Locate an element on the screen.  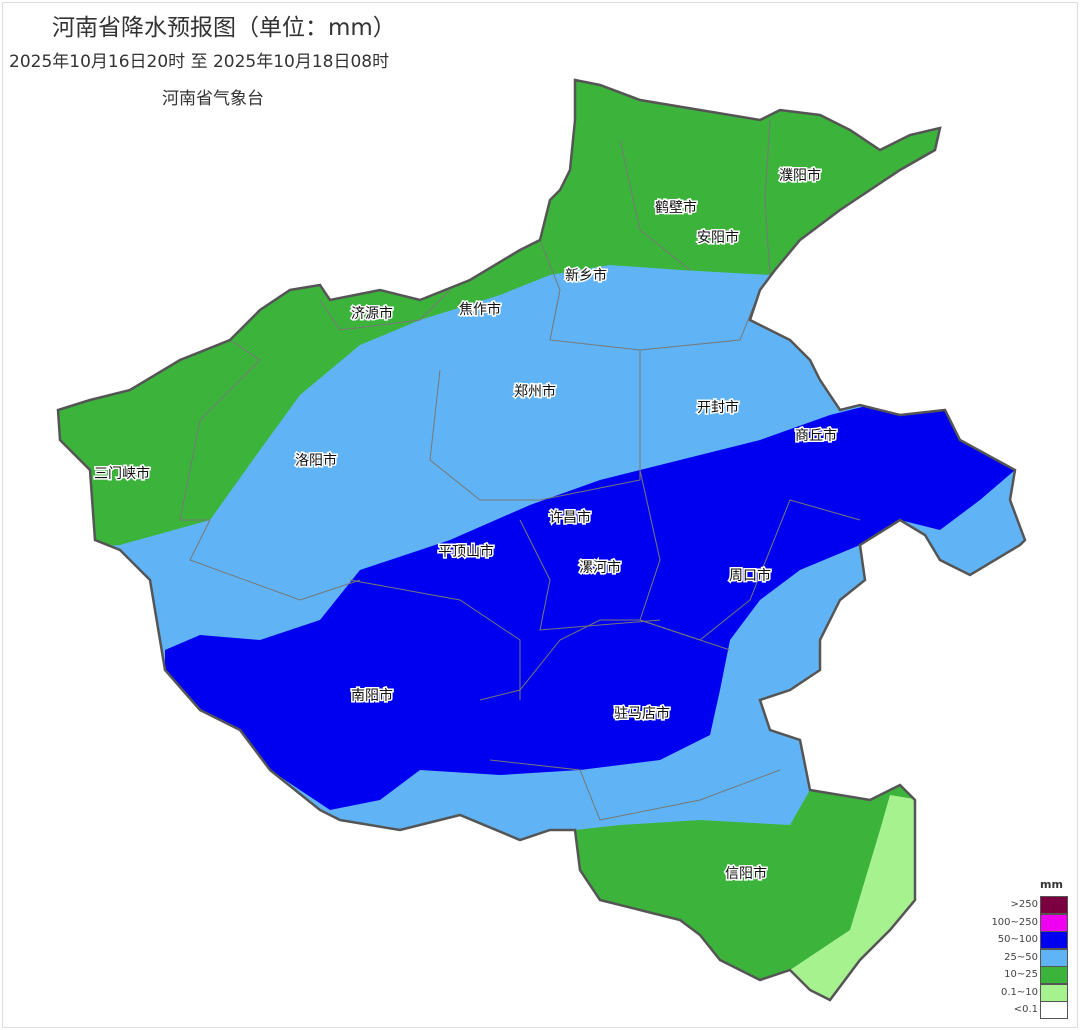
zone-0.1-10 is located at coordinates (855, 897).